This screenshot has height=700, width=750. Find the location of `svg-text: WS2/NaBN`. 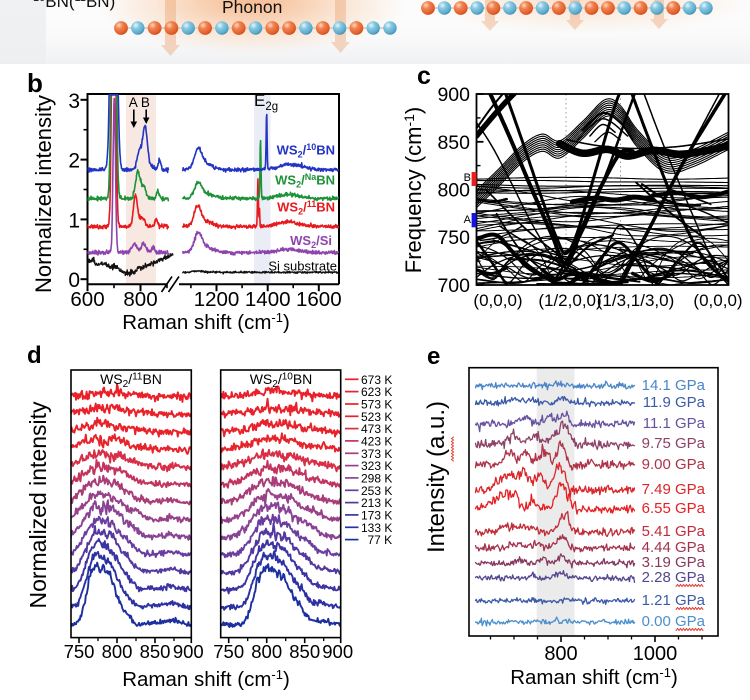

svg-text: WS2/NaBN is located at coordinates (305, 181).